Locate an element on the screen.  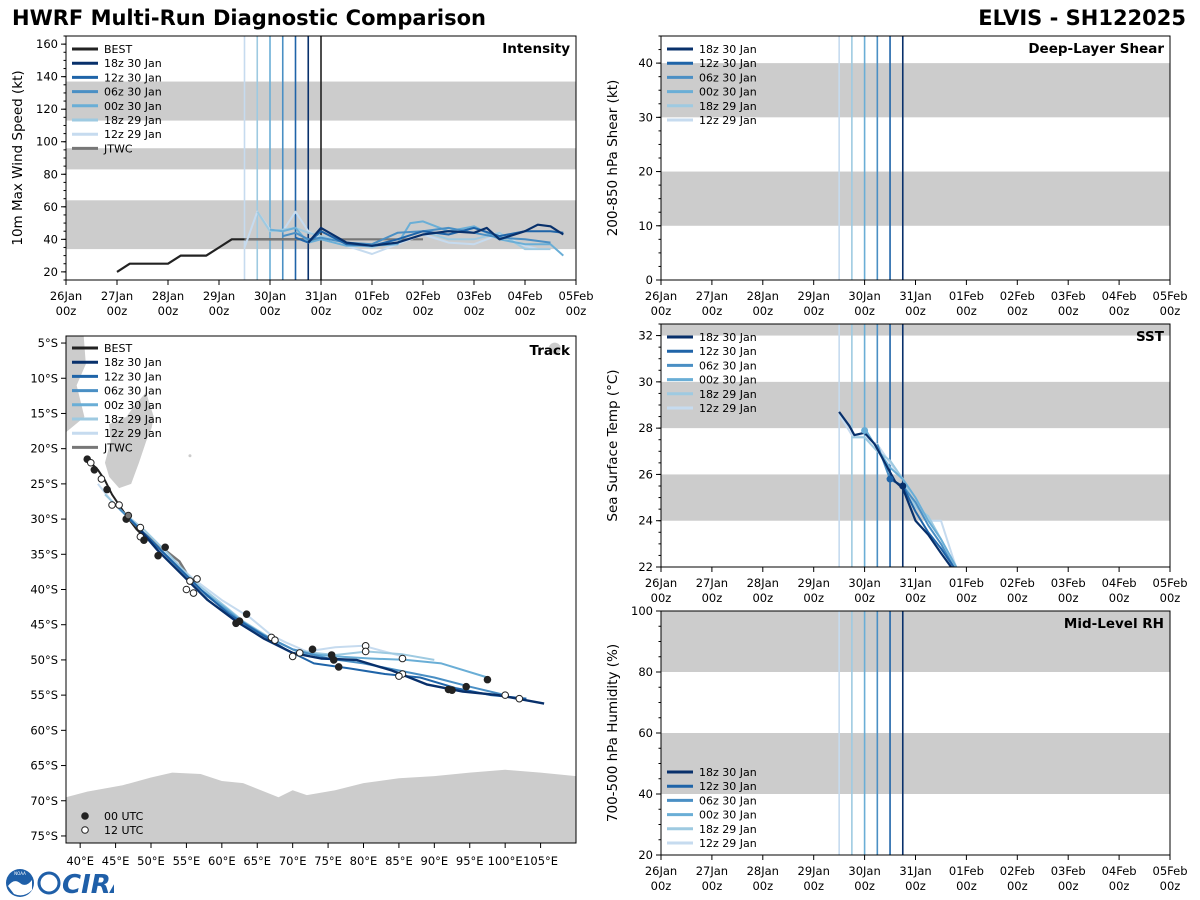
track-xtick-label: 105°E is located at coordinates (540, 861).